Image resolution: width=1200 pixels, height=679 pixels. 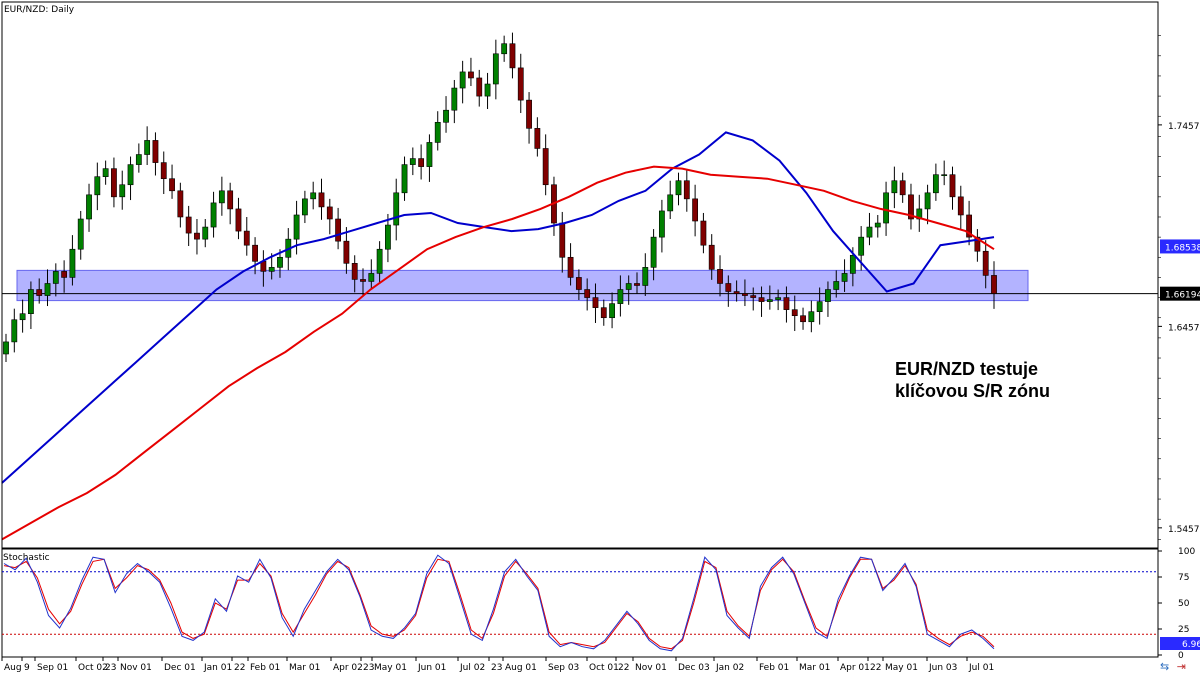 I want to click on x-tick-label: Dec 03, so click(x=694, y=668).